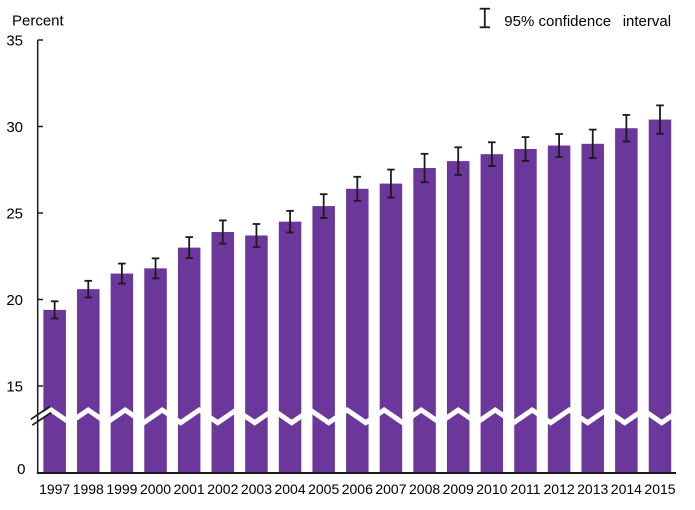 The height and width of the screenshot is (510, 695). I want to click on svg-text: 2012, so click(559, 489).